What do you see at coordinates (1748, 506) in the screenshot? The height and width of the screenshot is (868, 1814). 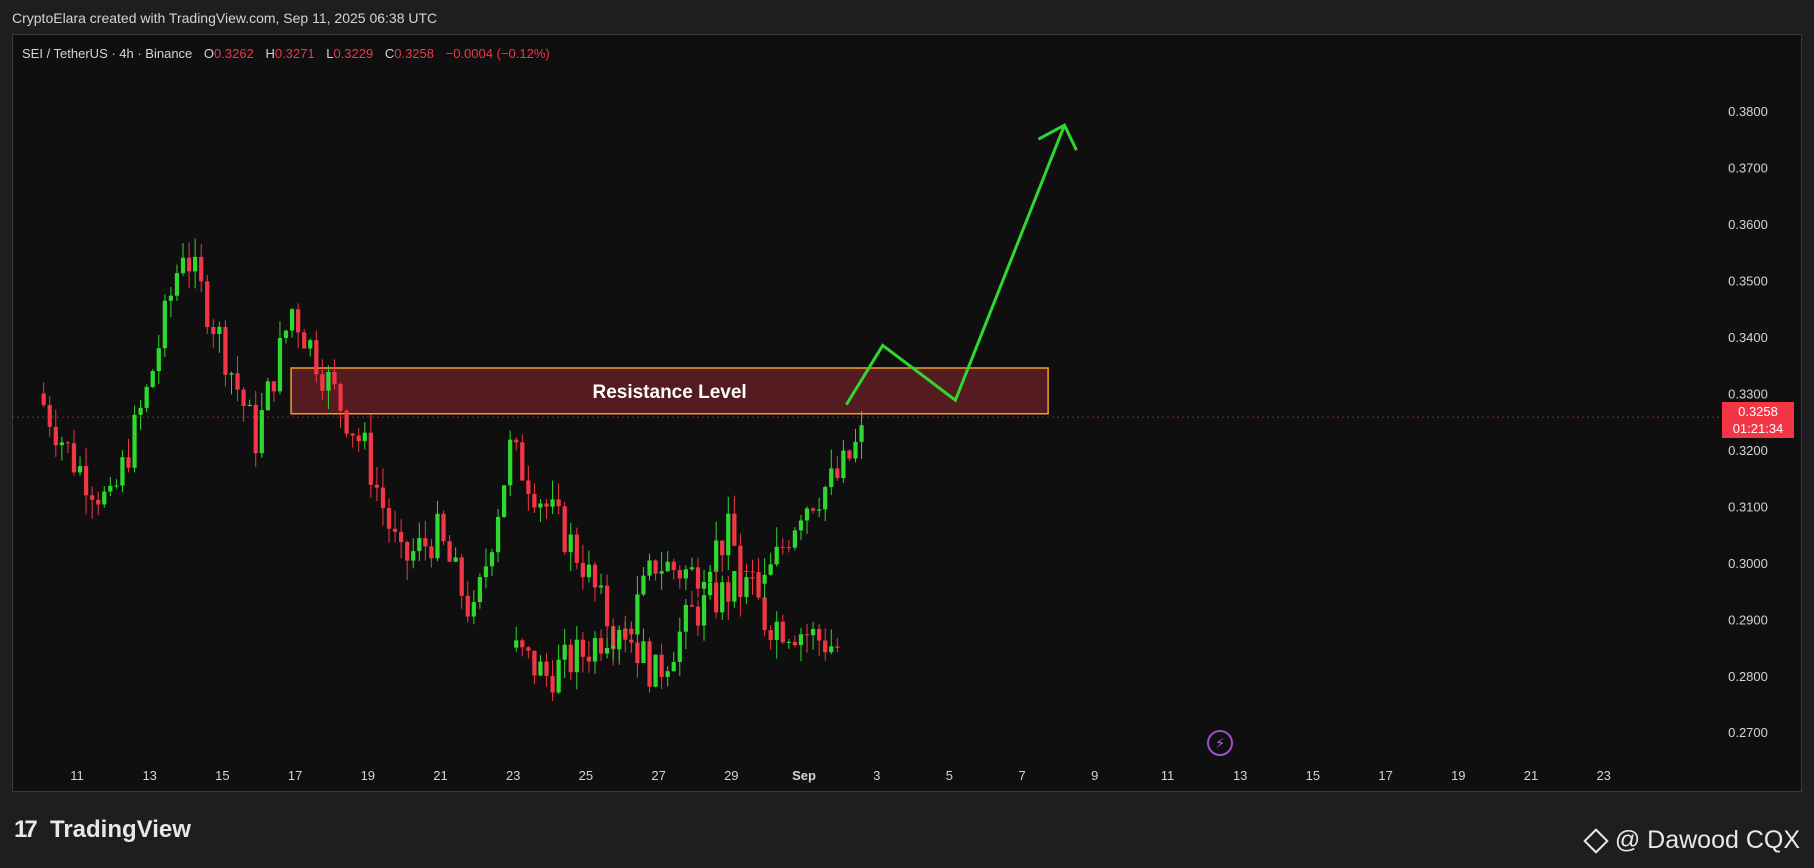 I see `price-tick-label: 0.3100` at bounding box center [1748, 506].